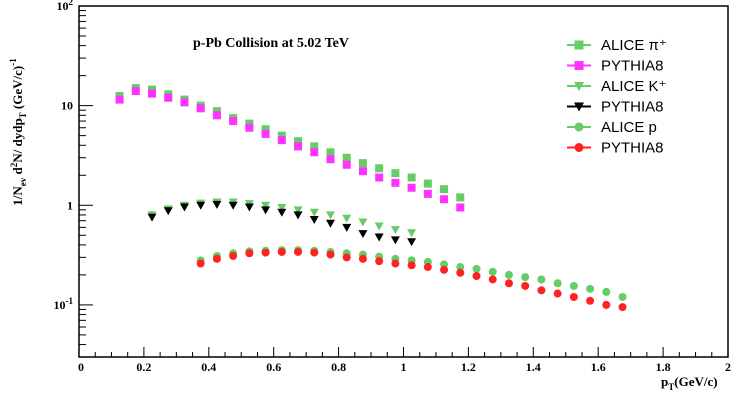  I want to click on x-tick-label: 1.4, so click(533, 367).